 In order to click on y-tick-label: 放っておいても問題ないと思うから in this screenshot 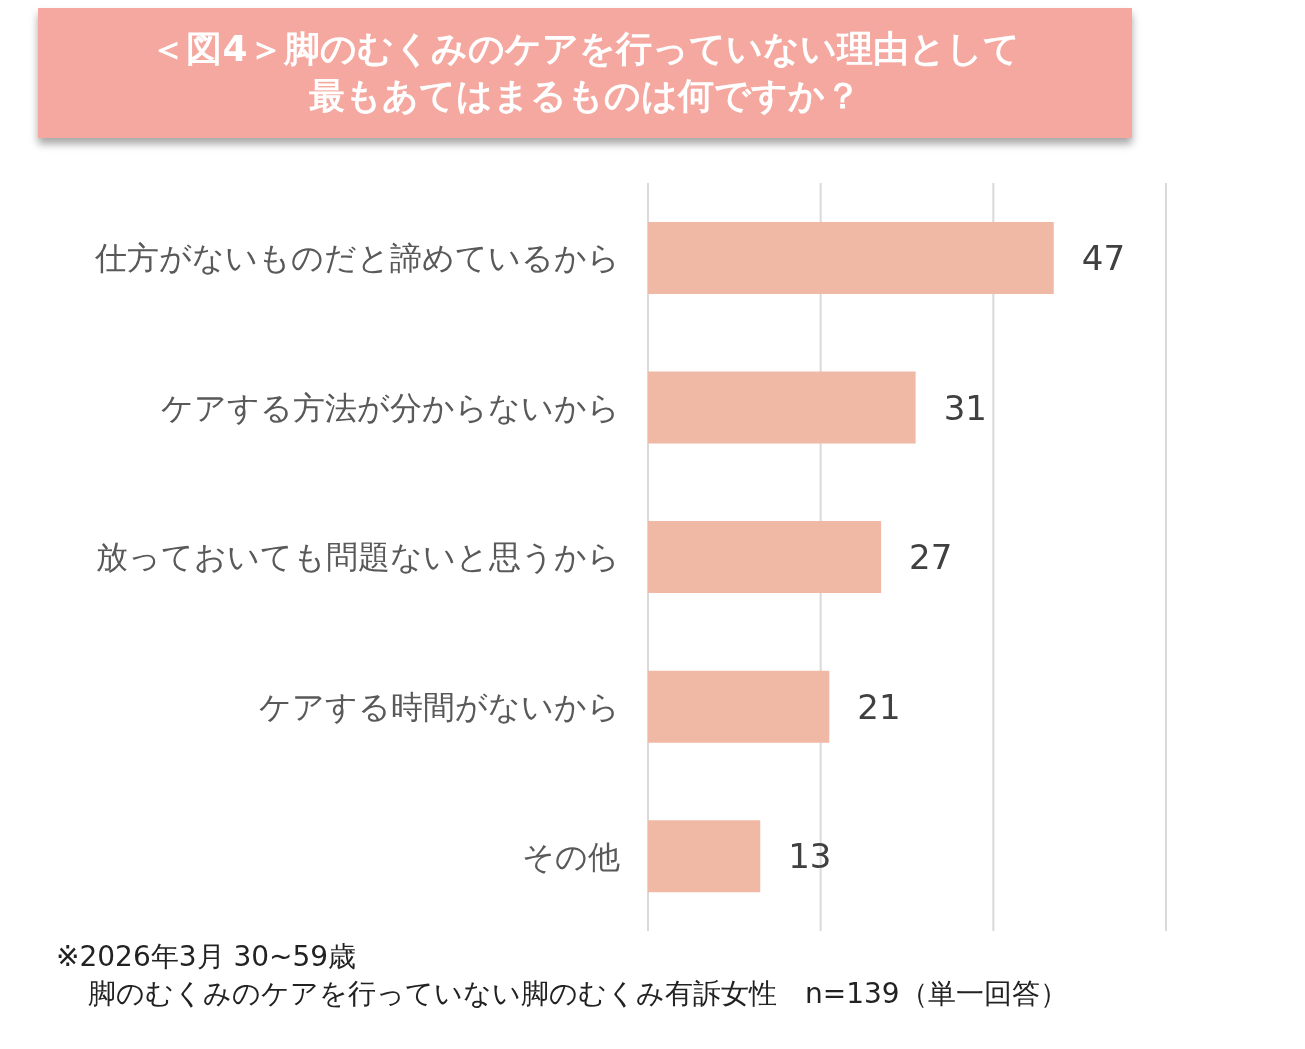, I will do `click(358, 556)`.